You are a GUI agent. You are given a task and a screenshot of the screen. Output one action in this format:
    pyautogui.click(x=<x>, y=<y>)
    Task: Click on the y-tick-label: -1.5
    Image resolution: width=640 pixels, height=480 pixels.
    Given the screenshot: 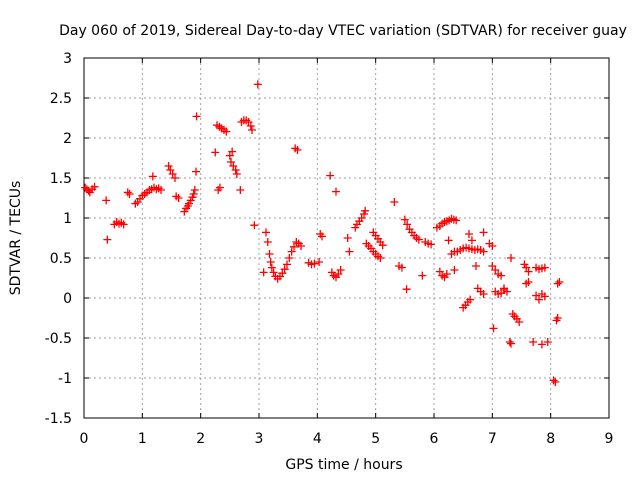 What is the action you would take?
    pyautogui.click(x=58, y=419)
    